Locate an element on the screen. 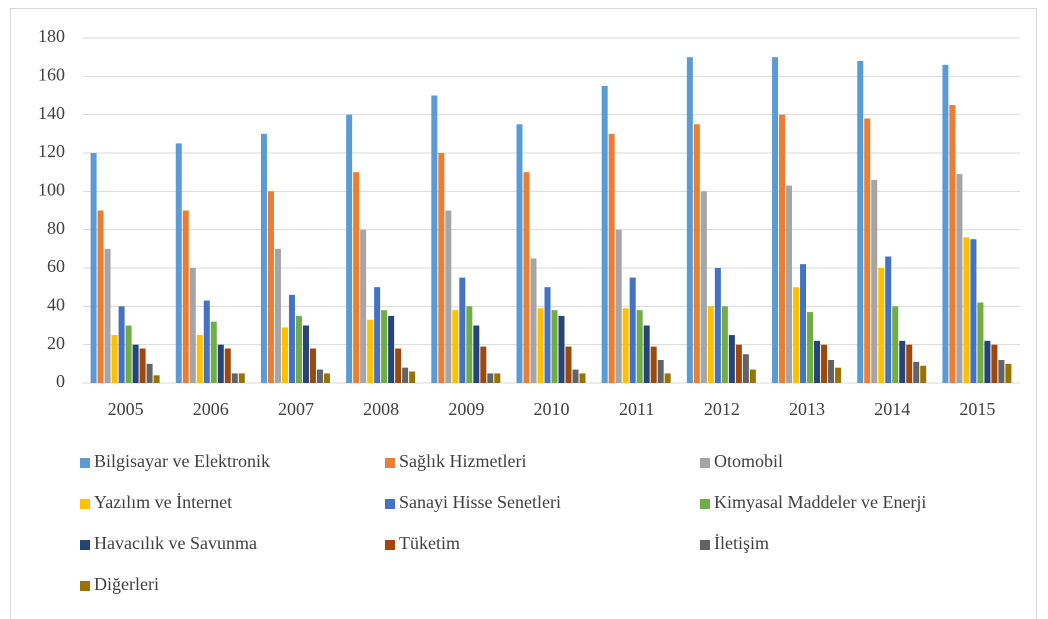 This screenshot has height=619, width=1048. legend-label: Havacılık ve Savunma is located at coordinates (175, 543).